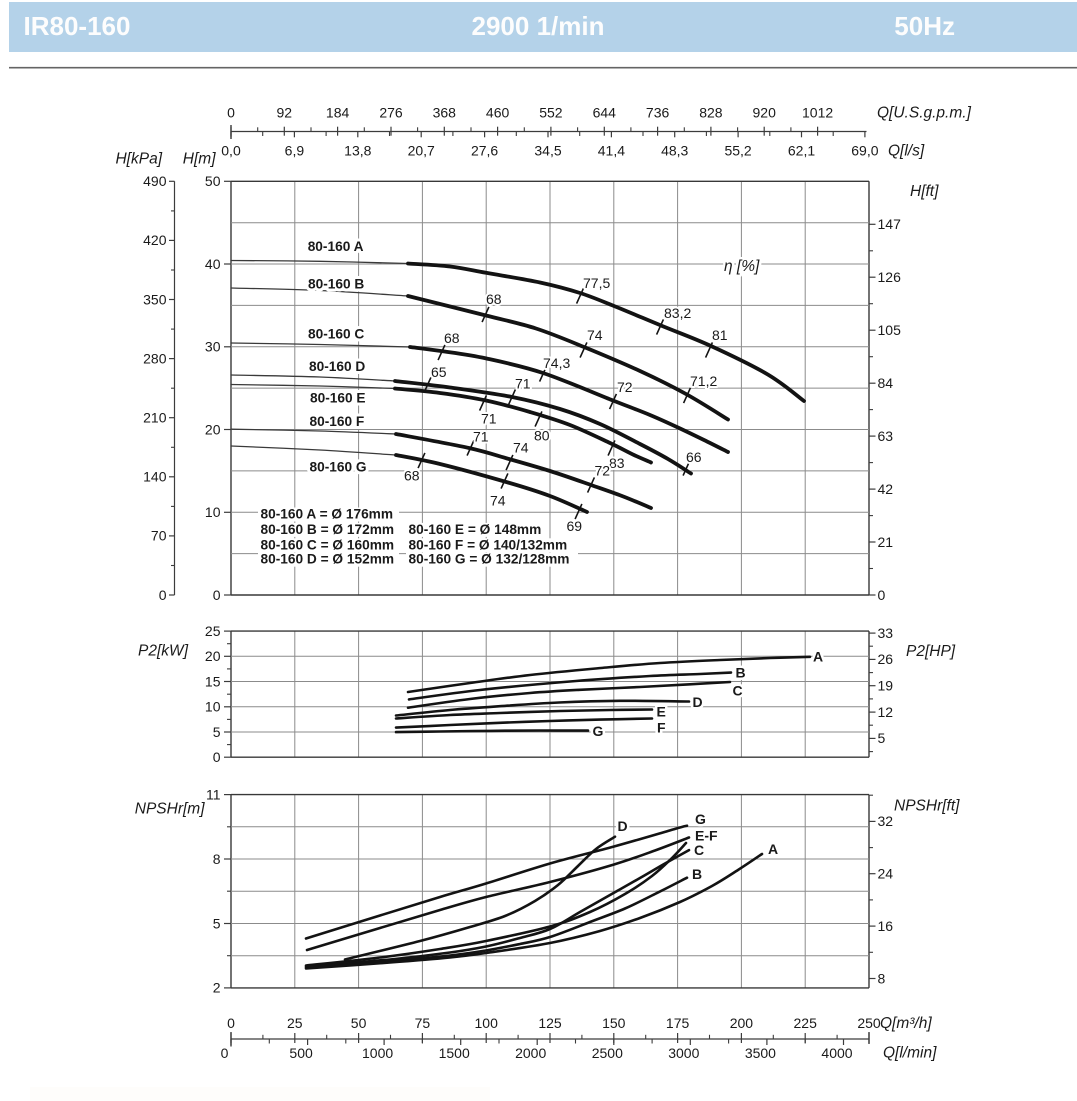 This screenshot has width=1077, height=1101. I want to click on svg-text: 83, so click(617, 463).